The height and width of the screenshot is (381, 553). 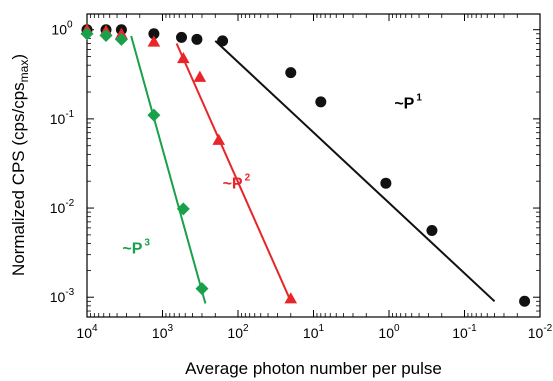 I want to click on x-tick-label: 10³, so click(x=163, y=332).